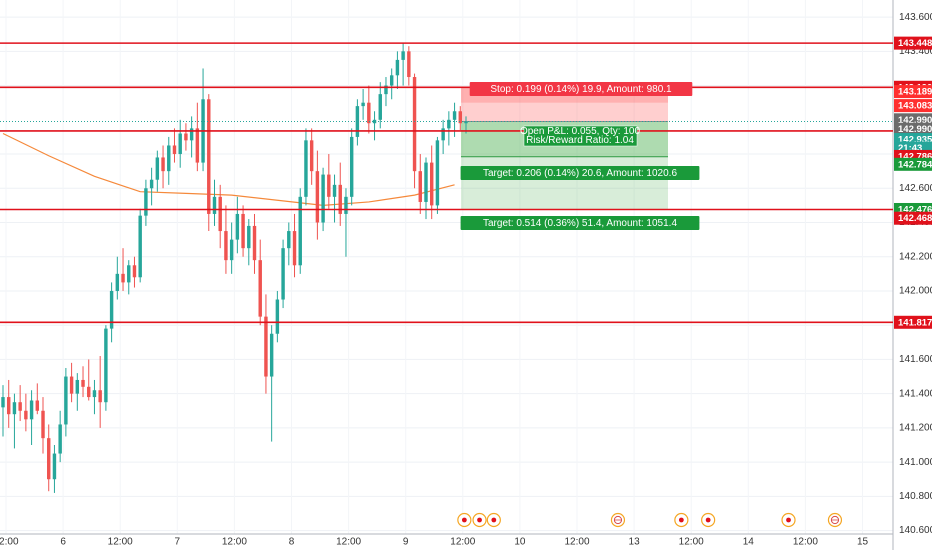 This screenshot has height=550, width=932. Describe the element at coordinates (580, 136) in the screenshot. I see `pnl-box` at that location.